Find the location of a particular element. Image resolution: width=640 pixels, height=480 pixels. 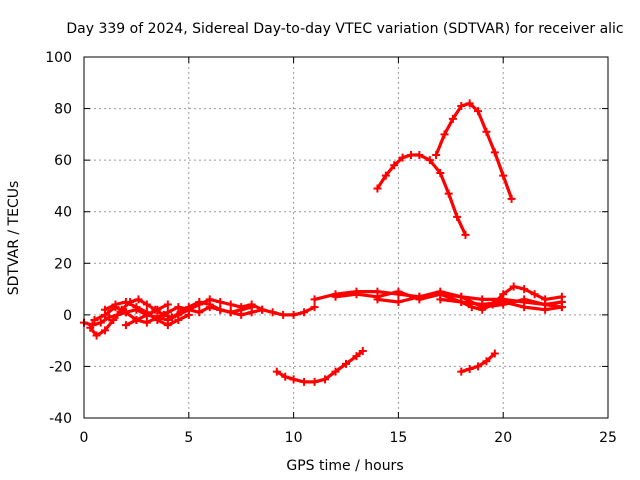

x-tick-label: 25 is located at coordinates (608, 438).